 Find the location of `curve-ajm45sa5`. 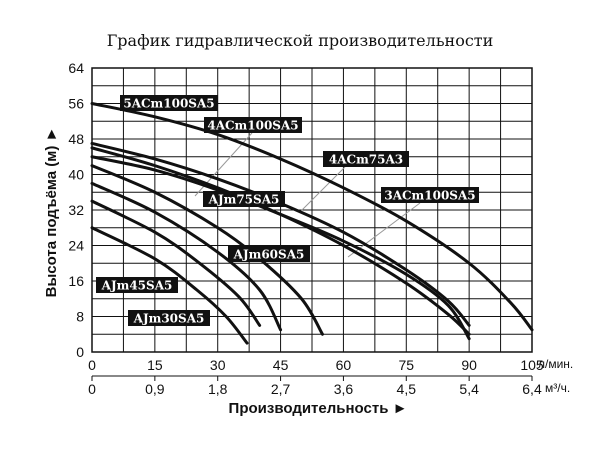

curve-ajm45sa5 is located at coordinates (176, 263).